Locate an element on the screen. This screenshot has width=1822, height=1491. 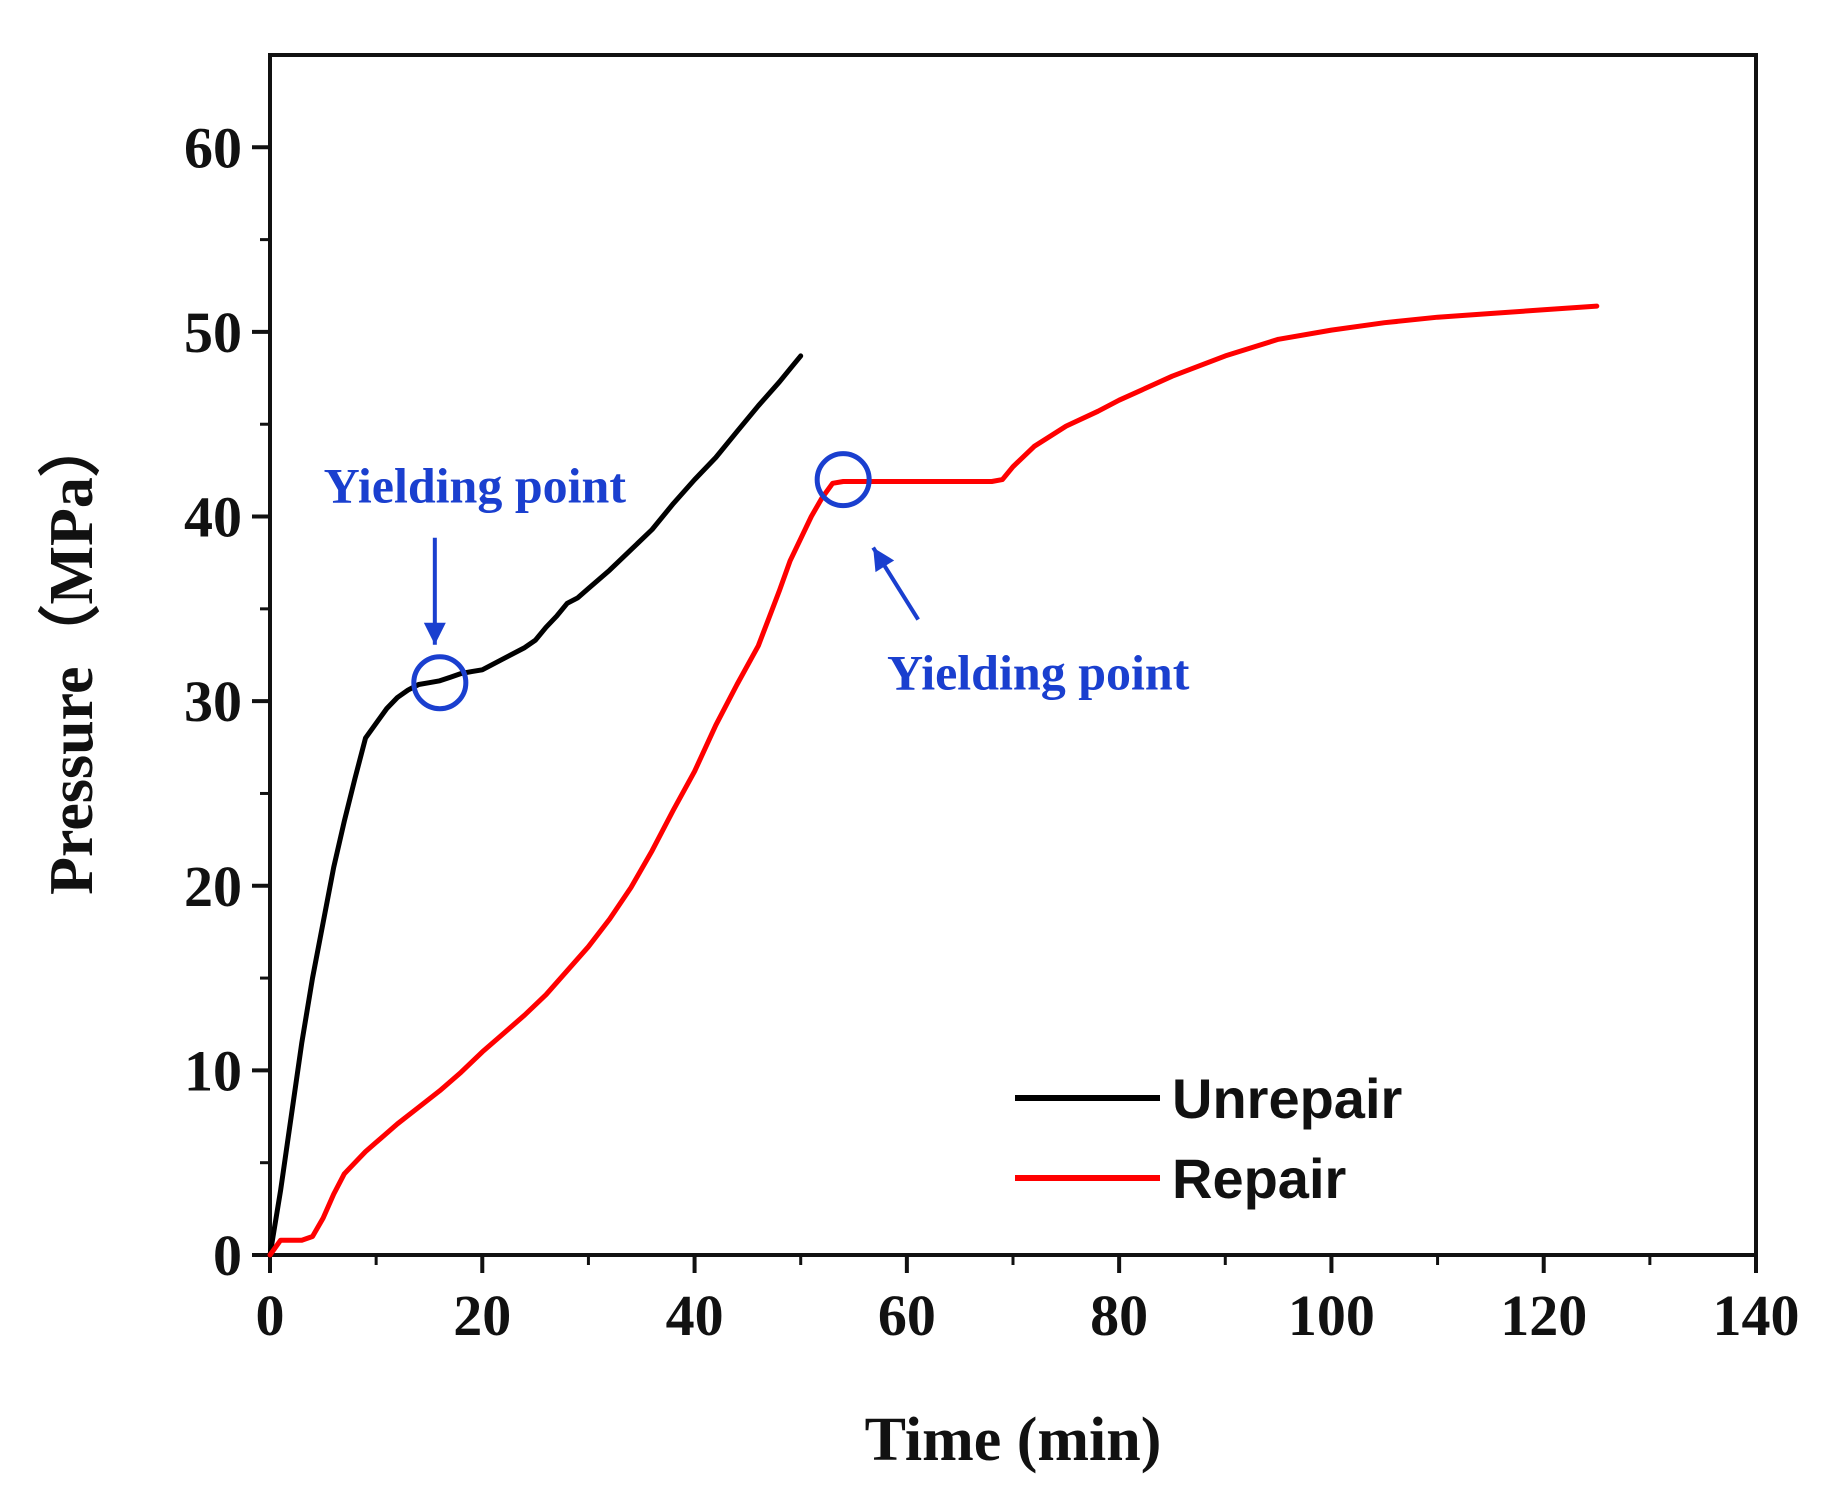
x-tick-label: 60 is located at coordinates (907, 1315).